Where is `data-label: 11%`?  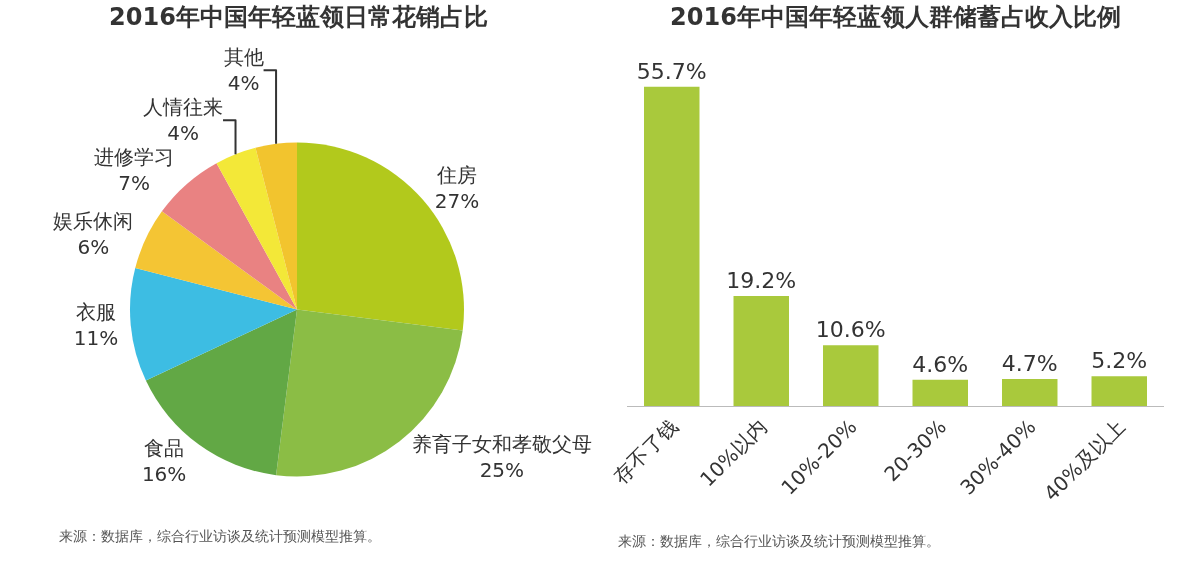 data-label: 11% is located at coordinates (96, 338).